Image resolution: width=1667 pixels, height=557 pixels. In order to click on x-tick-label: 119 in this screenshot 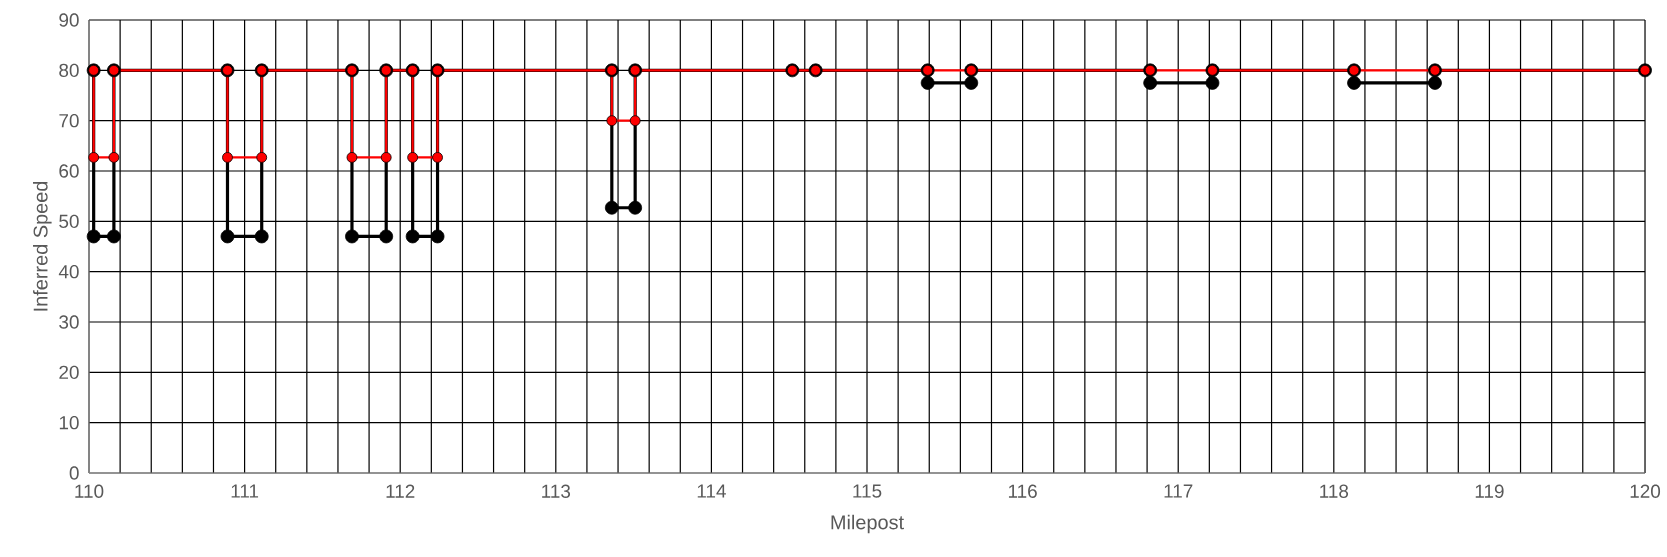, I will do `click(1489, 491)`.